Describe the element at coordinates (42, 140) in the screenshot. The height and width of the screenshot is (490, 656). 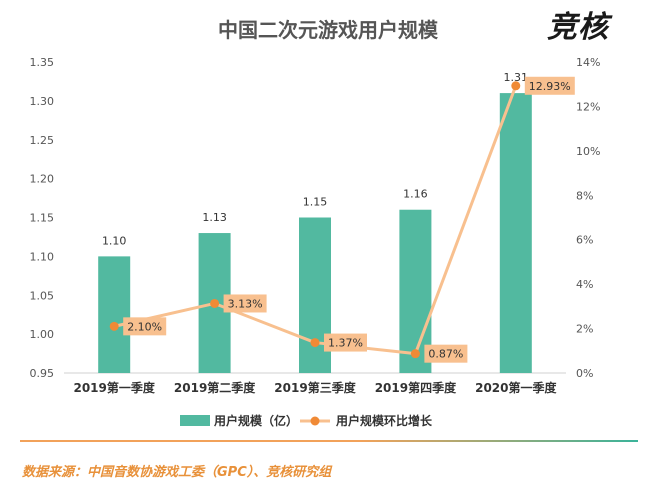
I see `y-left-tick-label: 1.25` at that location.